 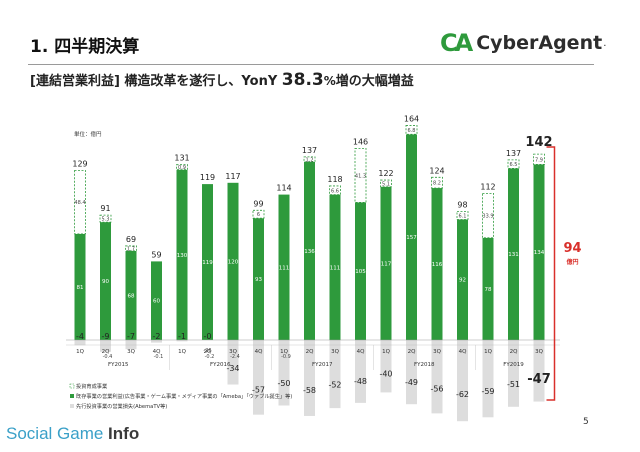 I want to click on investment-label: 6, so click(x=258, y=215).